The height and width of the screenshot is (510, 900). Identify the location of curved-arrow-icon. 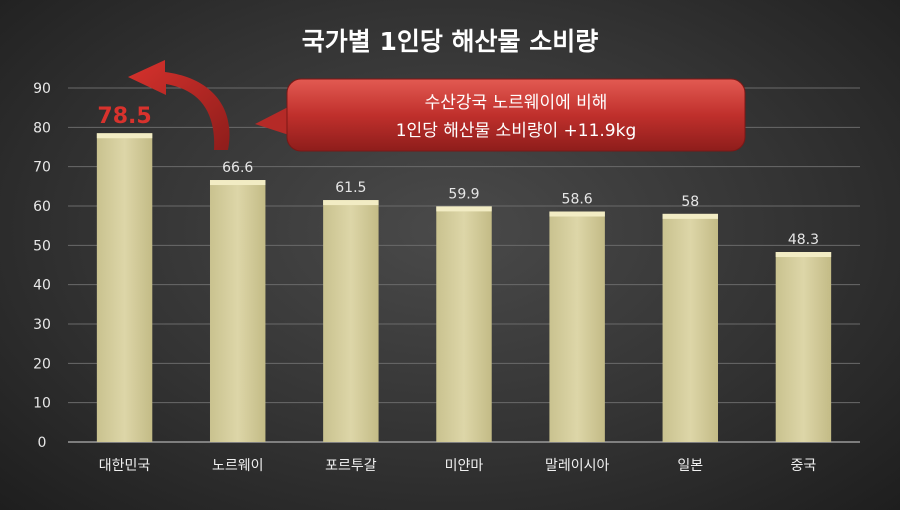
(179, 105).